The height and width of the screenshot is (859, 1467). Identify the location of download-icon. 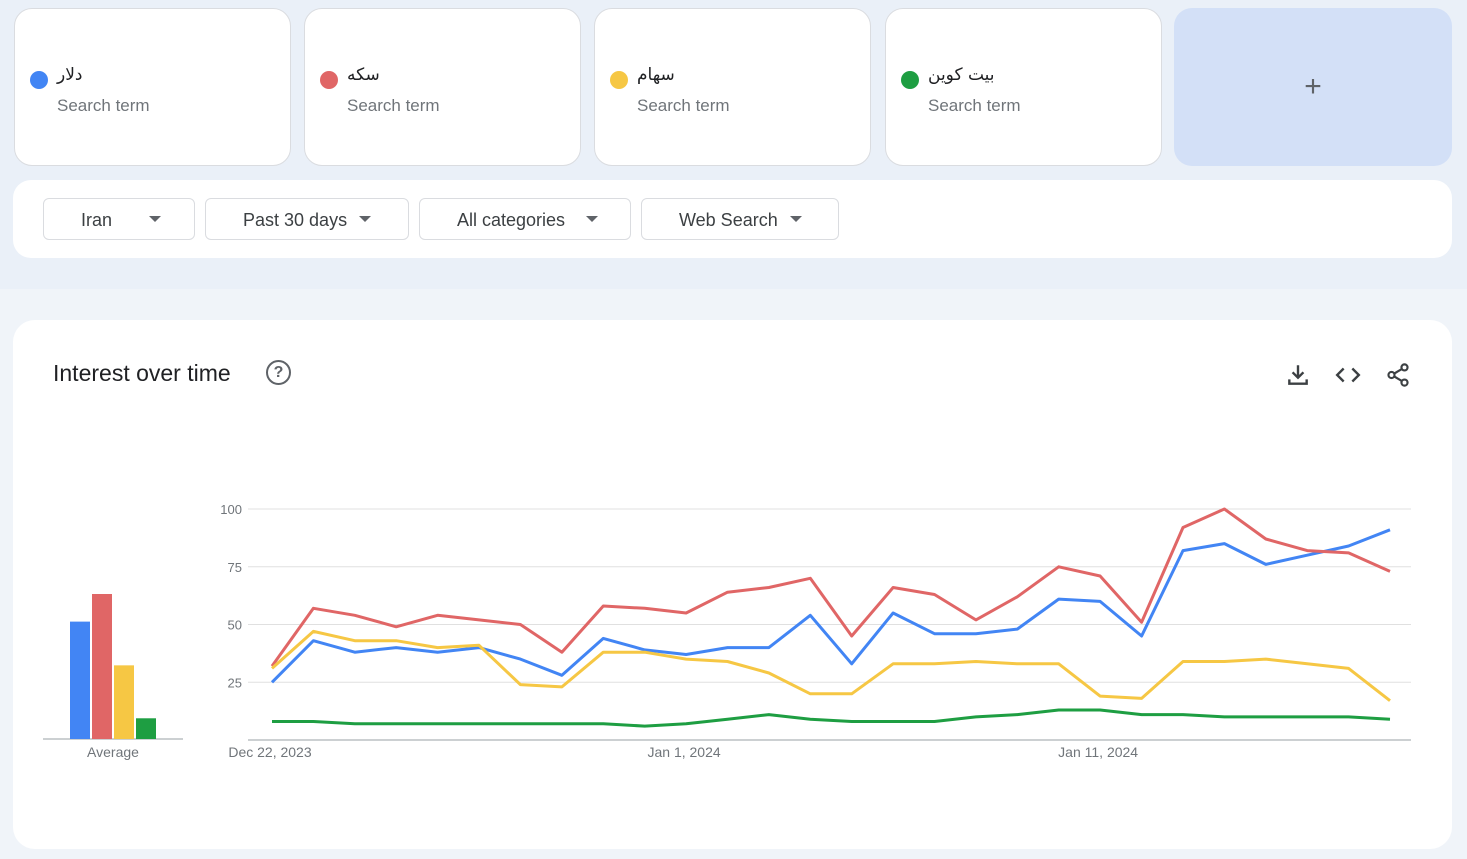
(1298, 375).